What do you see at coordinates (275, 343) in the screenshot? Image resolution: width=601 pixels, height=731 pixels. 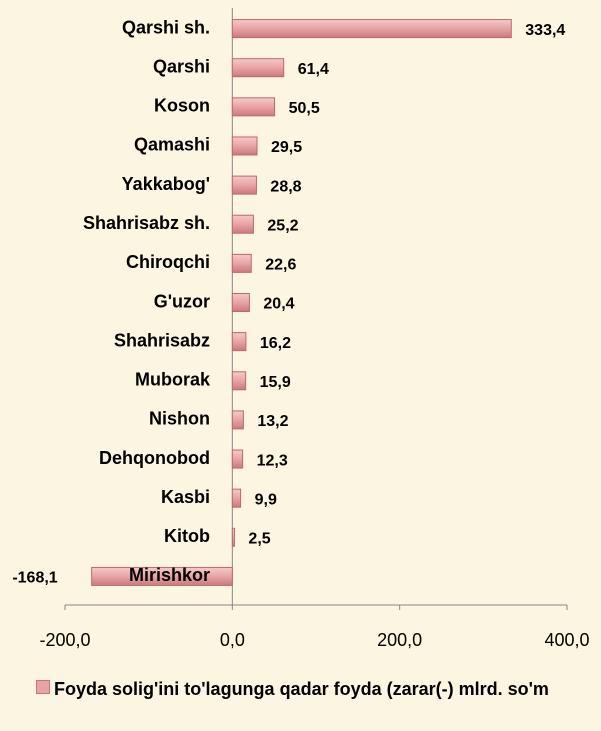 I see `value-label: 16,2` at bounding box center [275, 343].